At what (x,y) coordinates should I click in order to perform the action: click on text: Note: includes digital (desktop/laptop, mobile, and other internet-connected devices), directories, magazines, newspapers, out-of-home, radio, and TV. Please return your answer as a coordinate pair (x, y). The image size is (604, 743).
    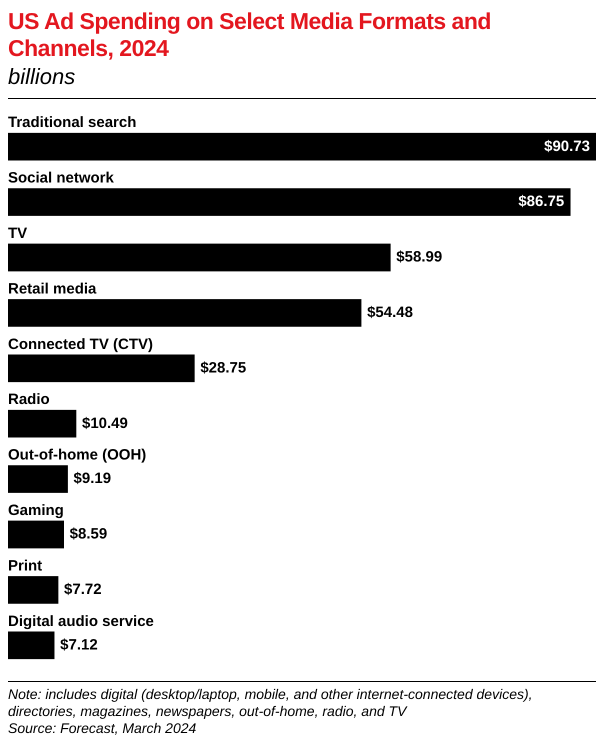
    Looking at the image, I should click on (271, 703).